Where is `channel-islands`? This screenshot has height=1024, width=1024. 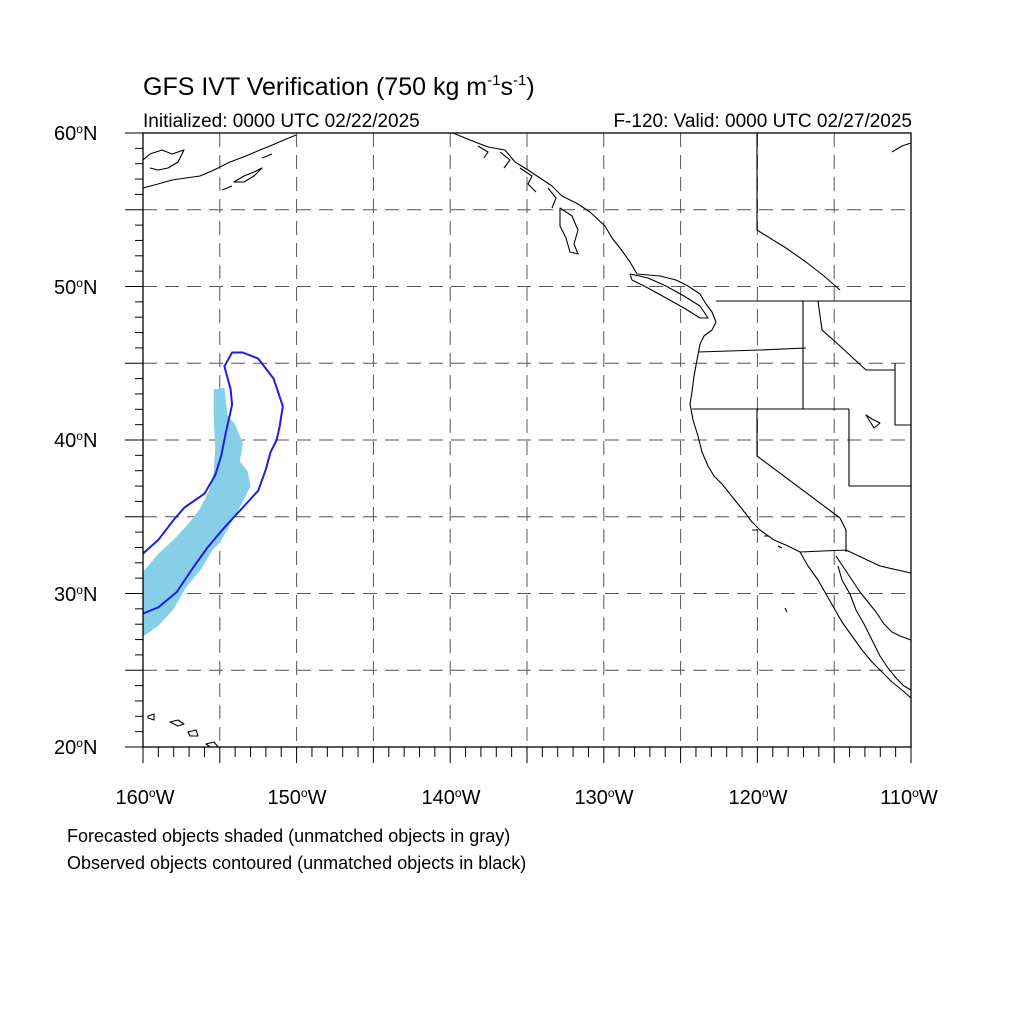
channel-islands is located at coordinates (770, 571).